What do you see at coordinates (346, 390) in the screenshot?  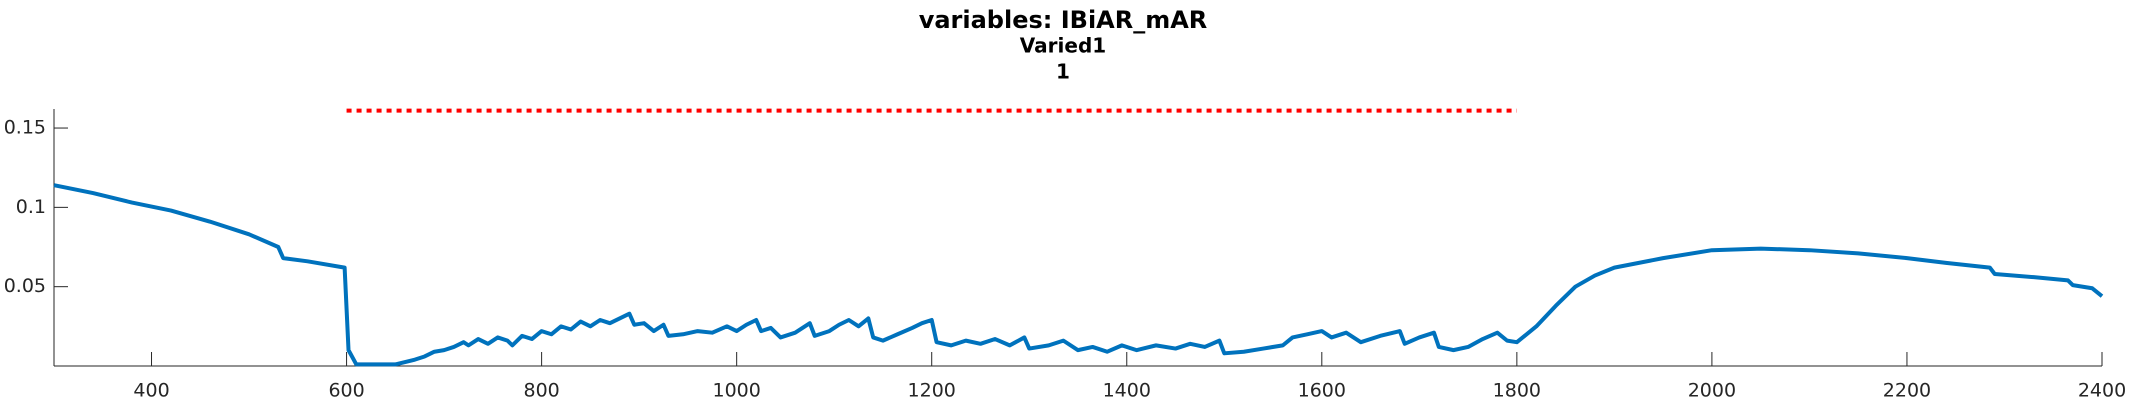 I see `x-tick-label: 600` at bounding box center [346, 390].